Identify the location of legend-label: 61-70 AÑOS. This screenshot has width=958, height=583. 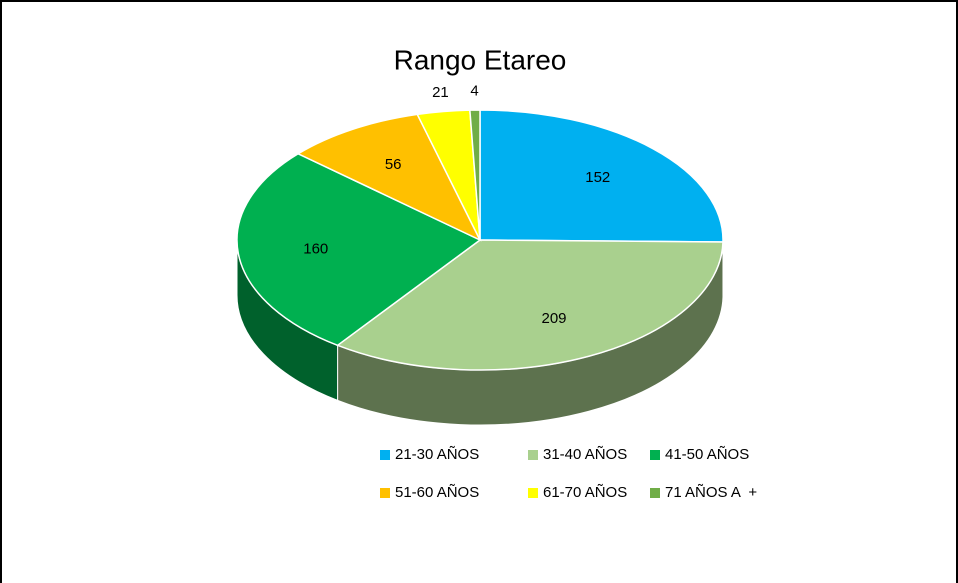
(585, 492).